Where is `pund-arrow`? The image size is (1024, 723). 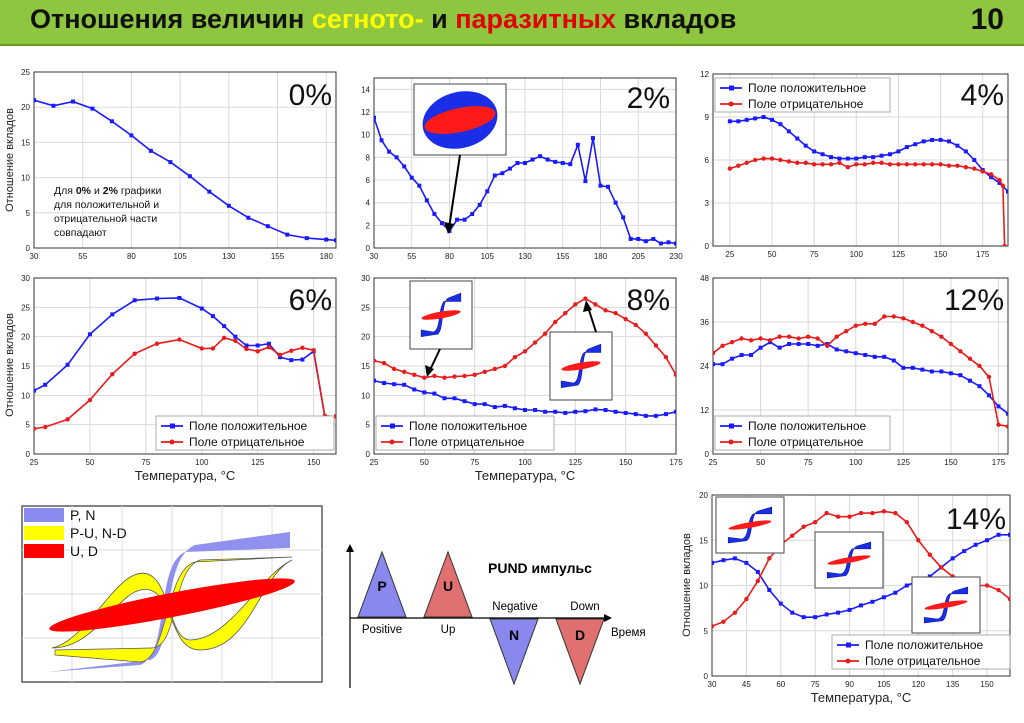 pund-arrow is located at coordinates (350, 548).